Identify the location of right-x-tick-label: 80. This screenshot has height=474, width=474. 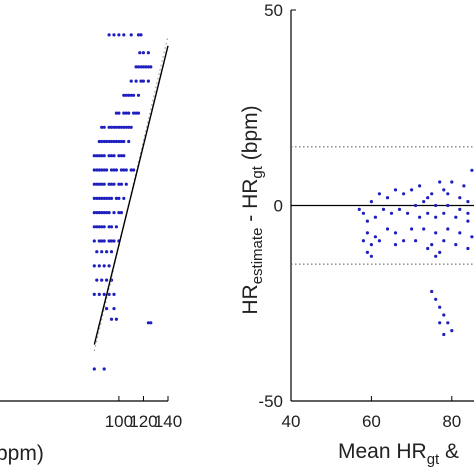
(451, 421).